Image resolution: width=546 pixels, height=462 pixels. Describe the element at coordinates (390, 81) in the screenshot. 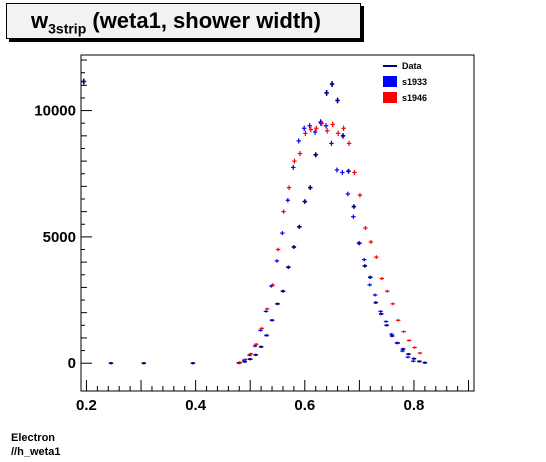

I see `legend-swatch-s1933` at that location.